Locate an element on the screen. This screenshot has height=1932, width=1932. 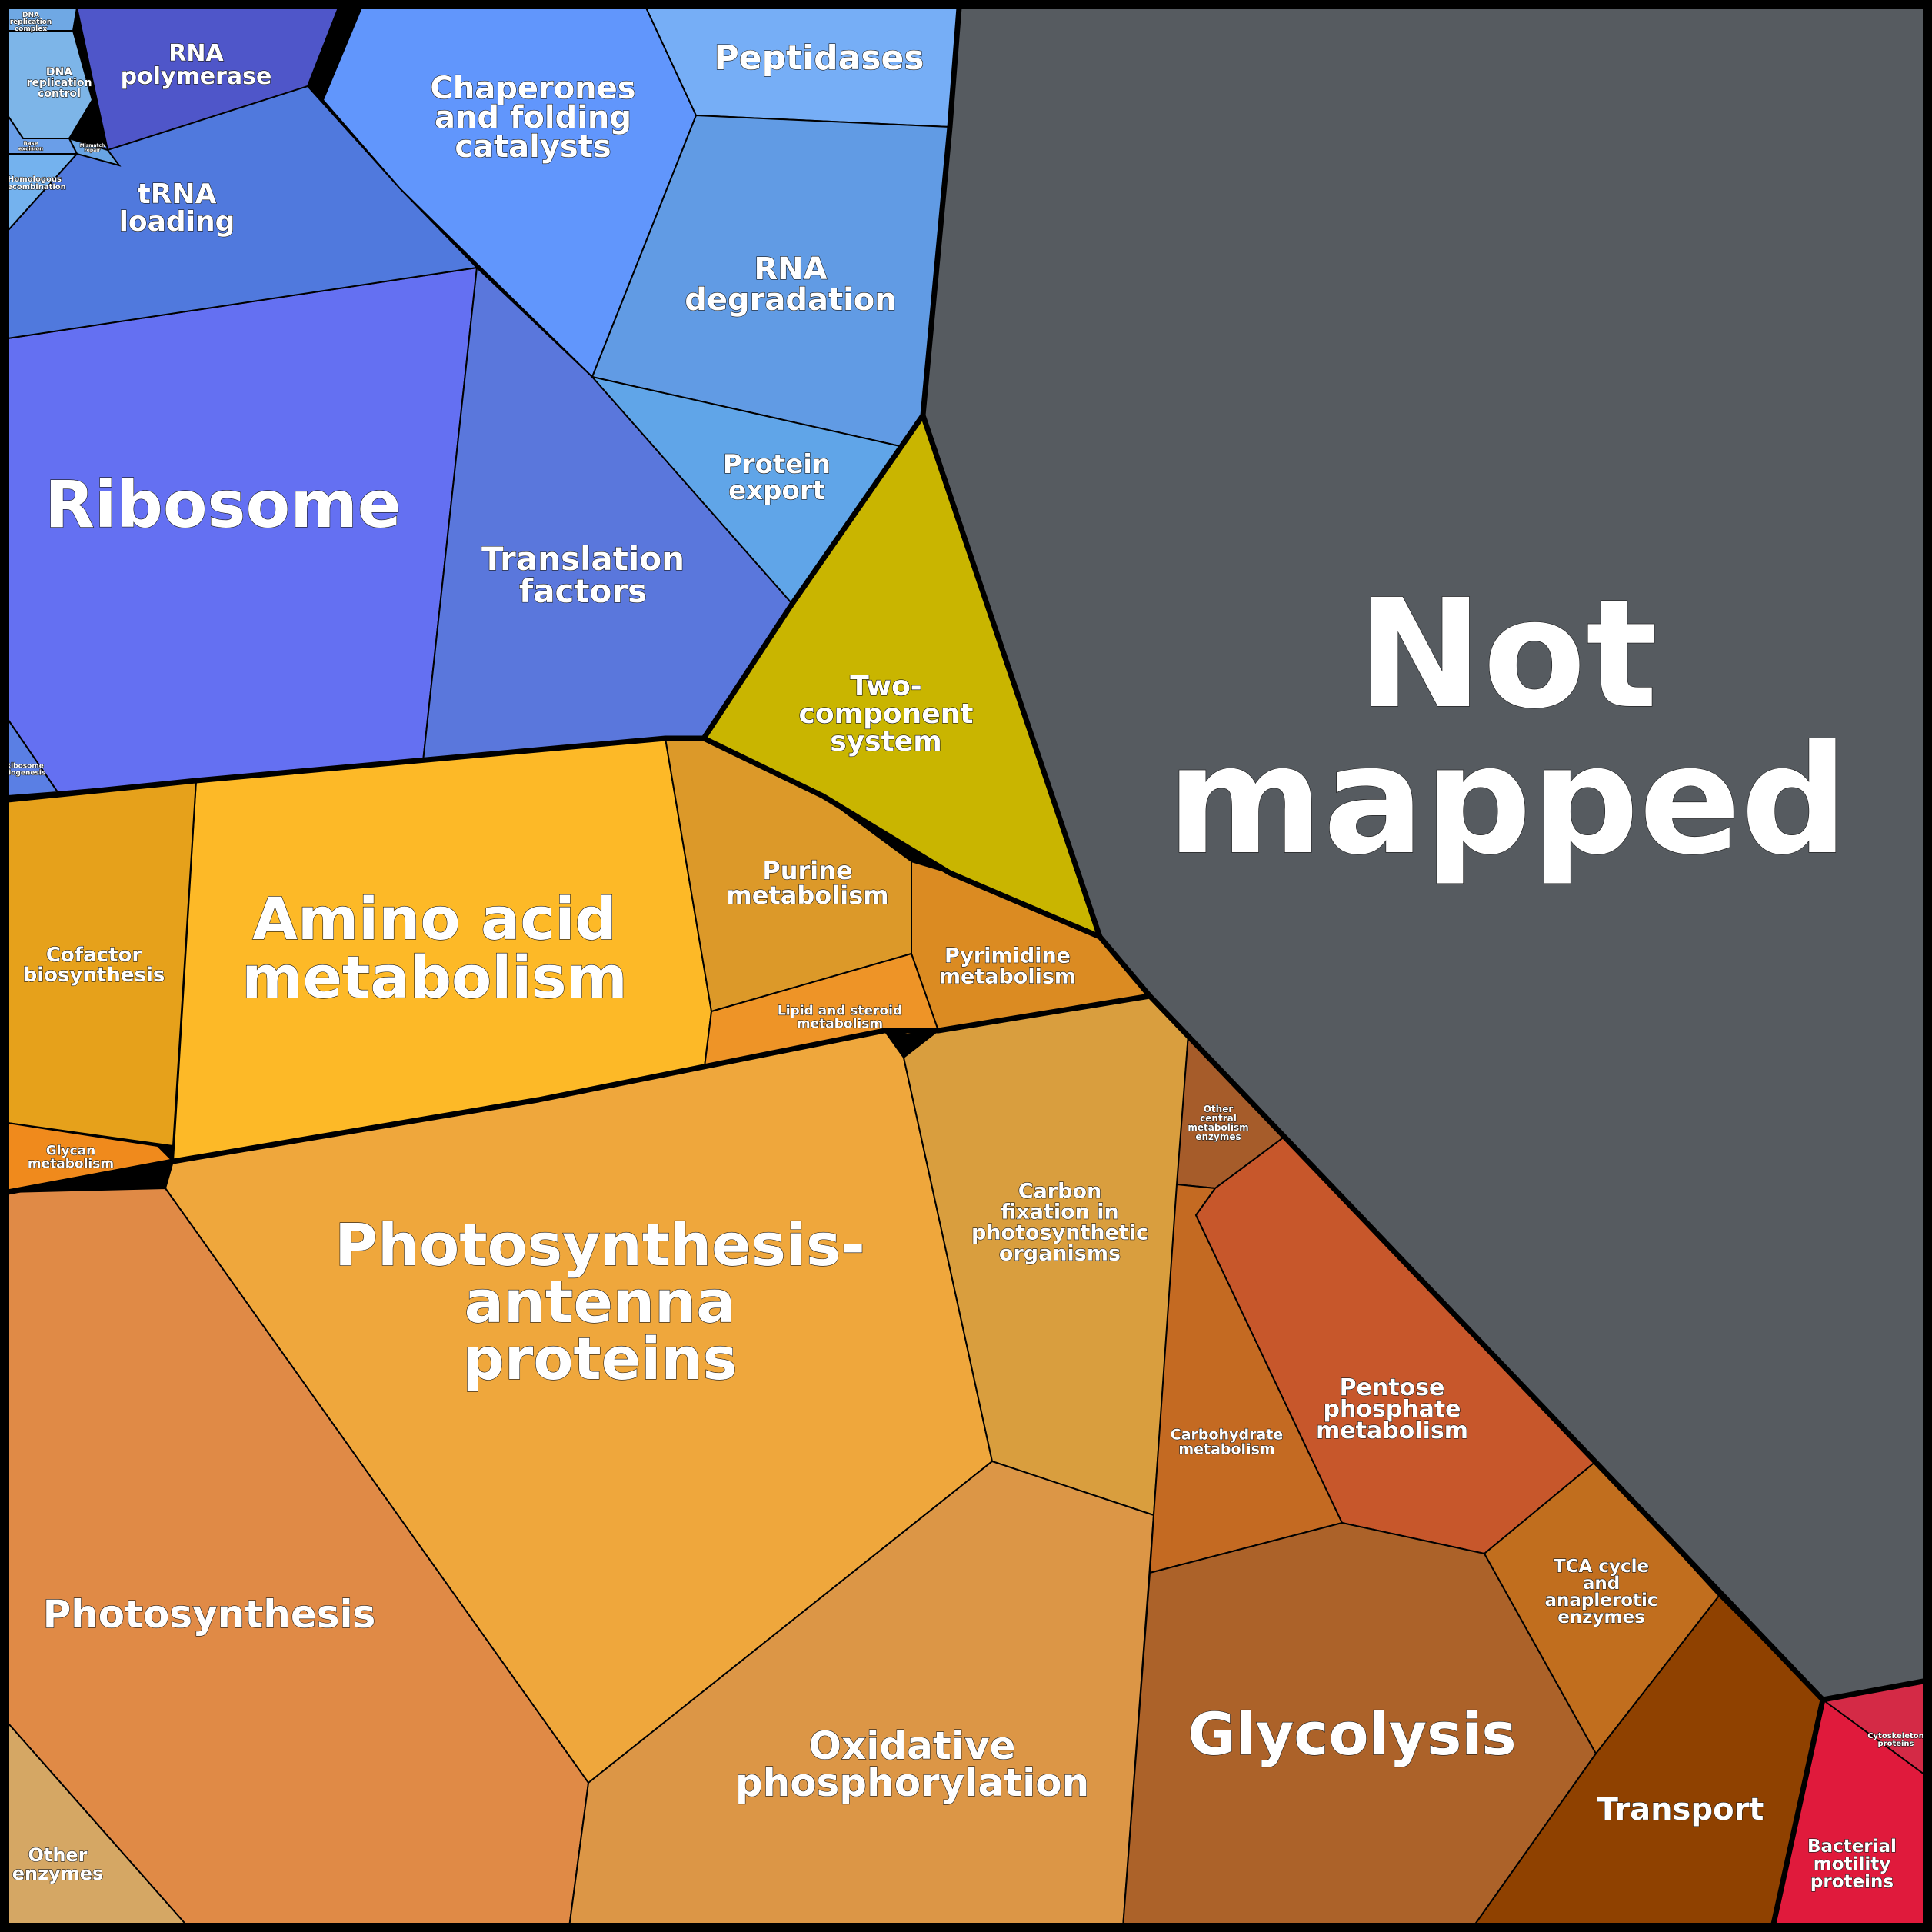
label-line: phosphate is located at coordinates (1392, 1409).